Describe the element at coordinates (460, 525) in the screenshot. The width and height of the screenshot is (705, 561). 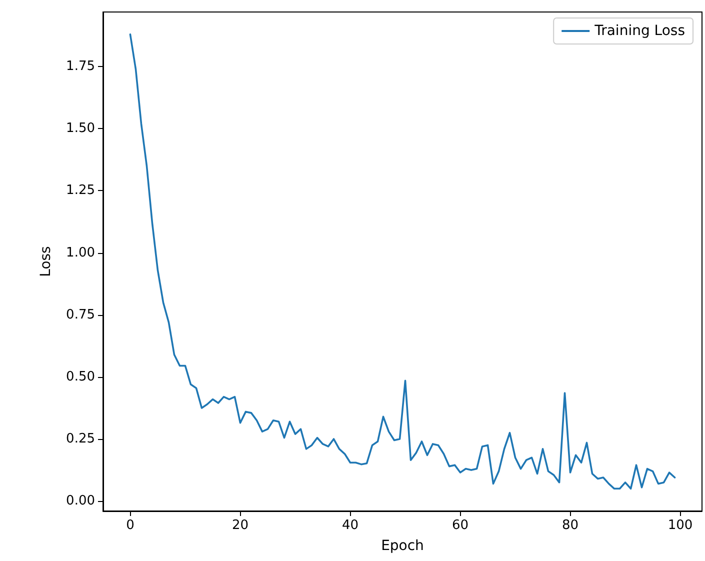
I see `x-tick-label: 60` at that location.